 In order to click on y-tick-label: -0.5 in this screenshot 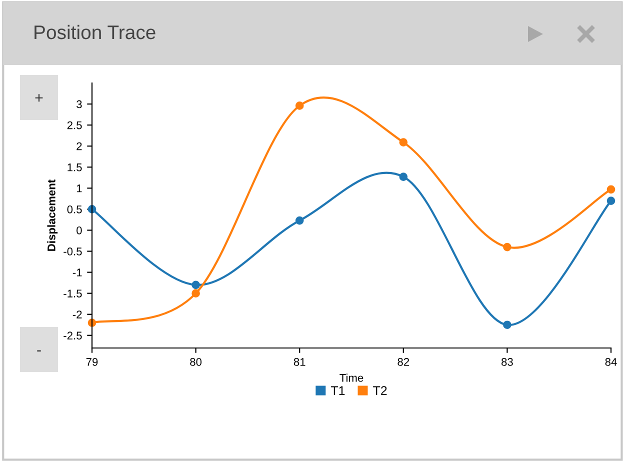, I will do `click(73, 252)`.